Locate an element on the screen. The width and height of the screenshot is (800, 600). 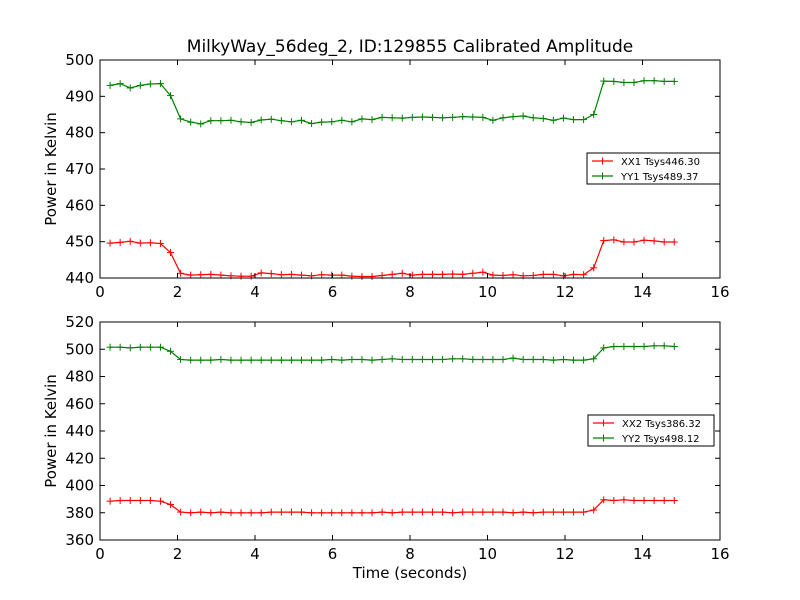
top-y-tick-label: 490 is located at coordinates (79, 96).